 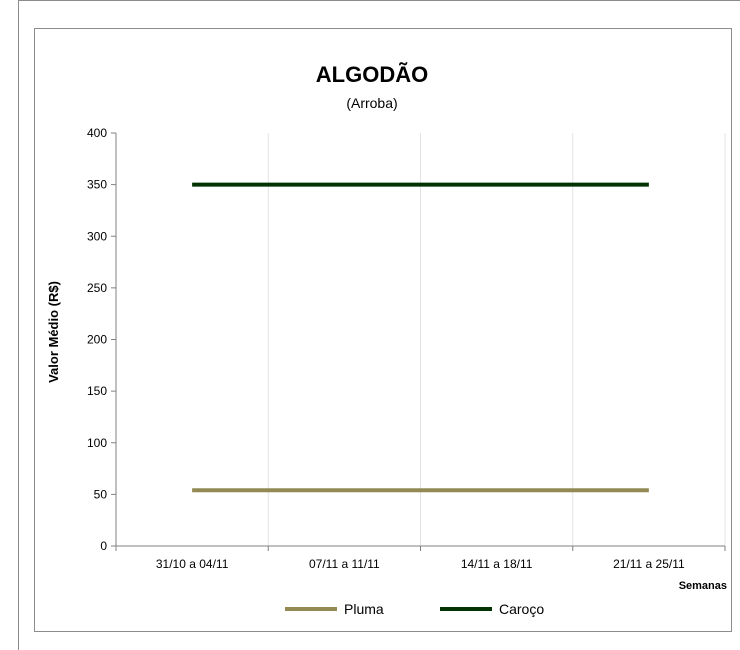 I want to click on legend-label: Caroço, so click(x=521, y=609).